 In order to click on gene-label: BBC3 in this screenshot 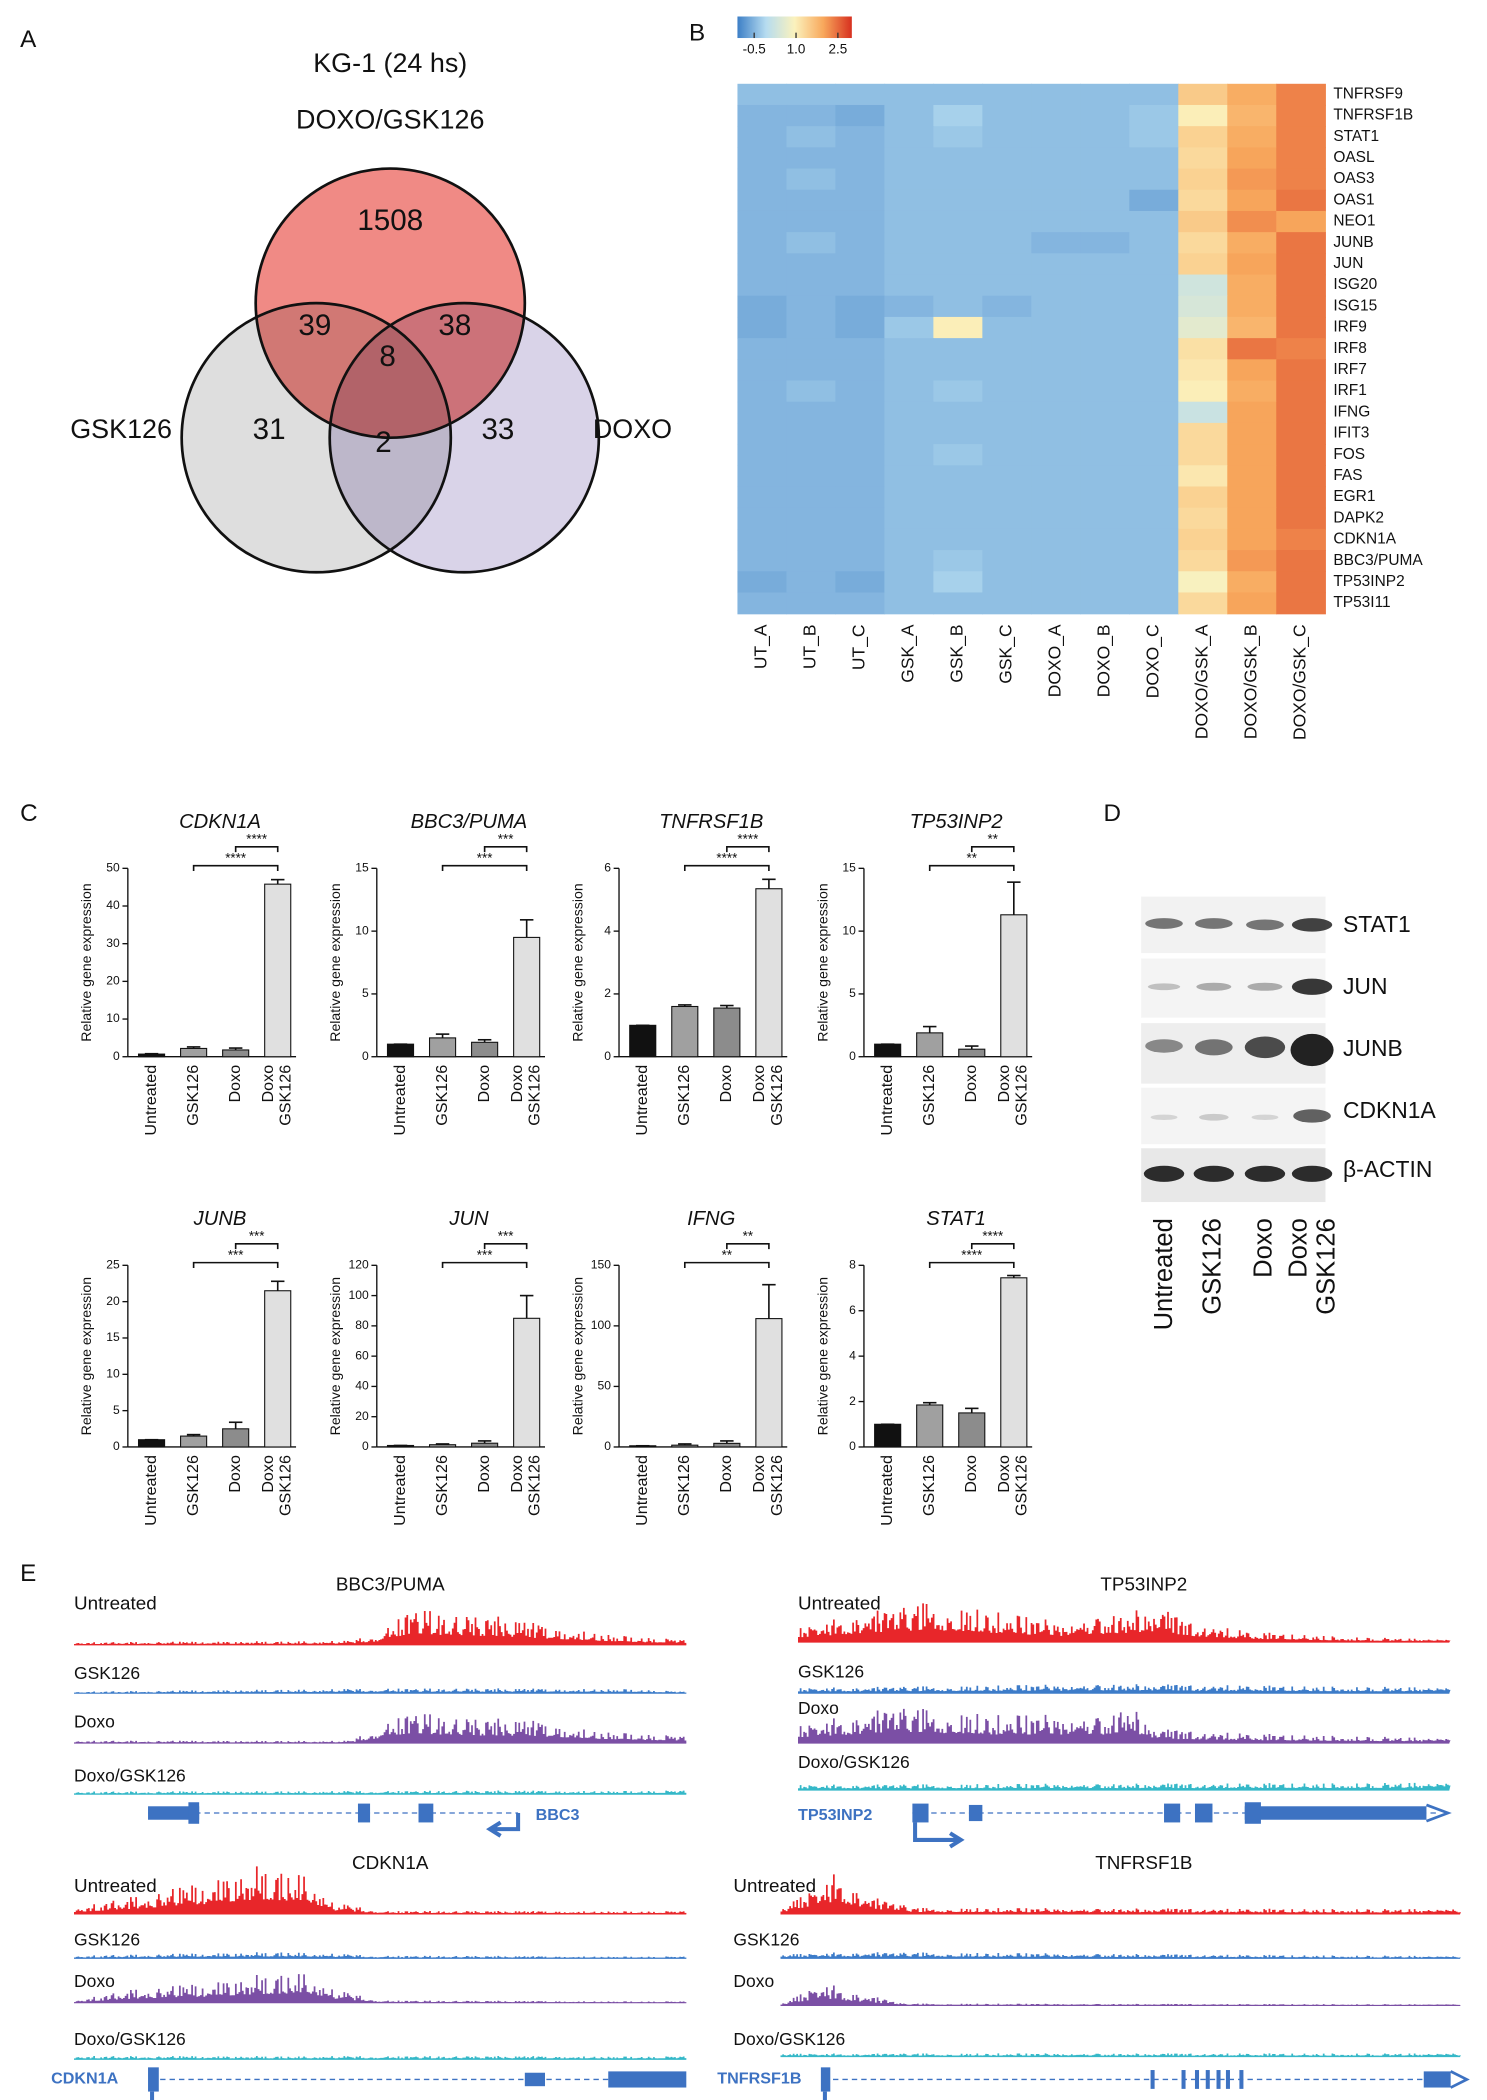, I will do `click(558, 1815)`.